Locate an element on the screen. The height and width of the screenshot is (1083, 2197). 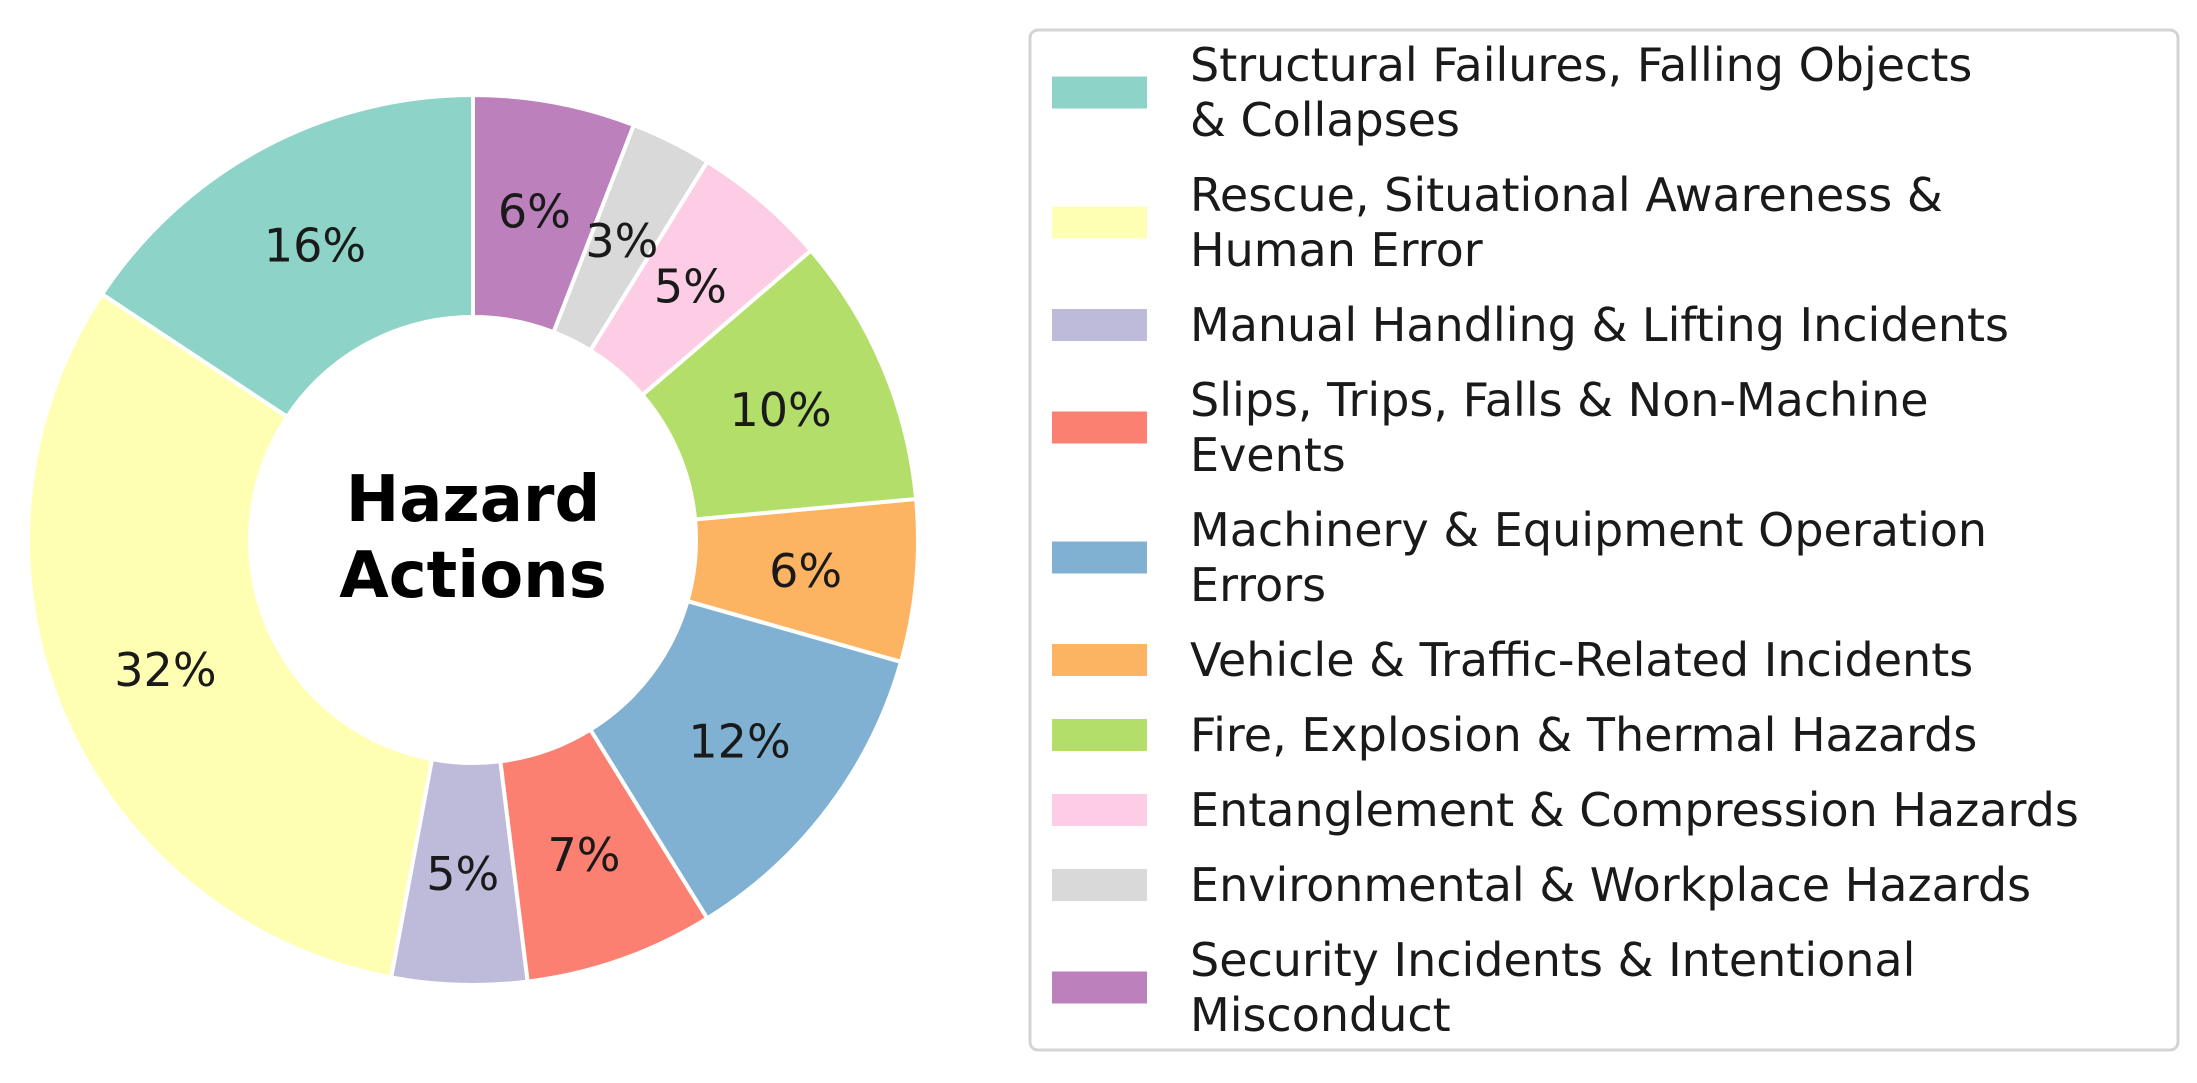
legend-entry-9: Environmental & Workplace Hazards is located at coordinates (1541, 885).